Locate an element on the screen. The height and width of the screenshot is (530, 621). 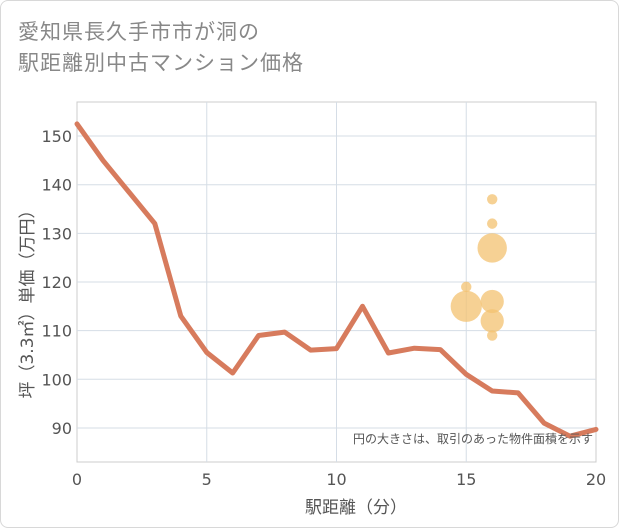
x-tick-label: 10 is located at coordinates (336, 479).